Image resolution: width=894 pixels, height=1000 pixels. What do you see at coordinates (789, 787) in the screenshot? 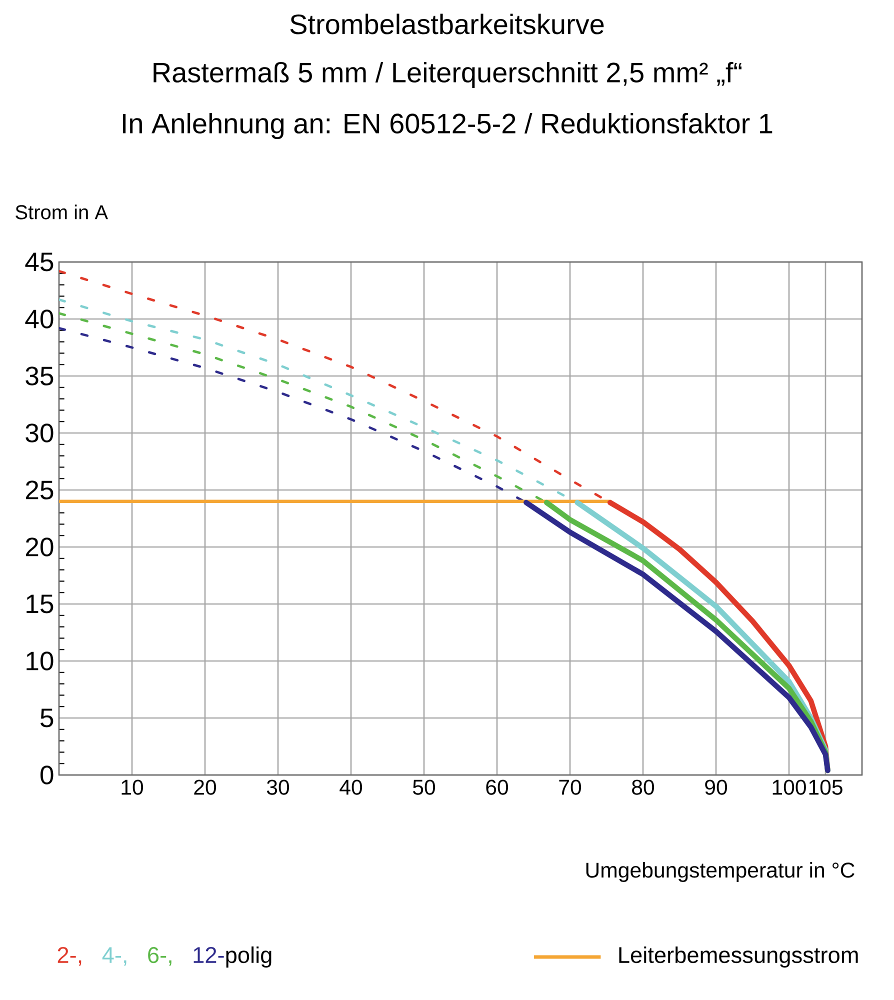
I see `x-tick-label: 100` at bounding box center [789, 787].